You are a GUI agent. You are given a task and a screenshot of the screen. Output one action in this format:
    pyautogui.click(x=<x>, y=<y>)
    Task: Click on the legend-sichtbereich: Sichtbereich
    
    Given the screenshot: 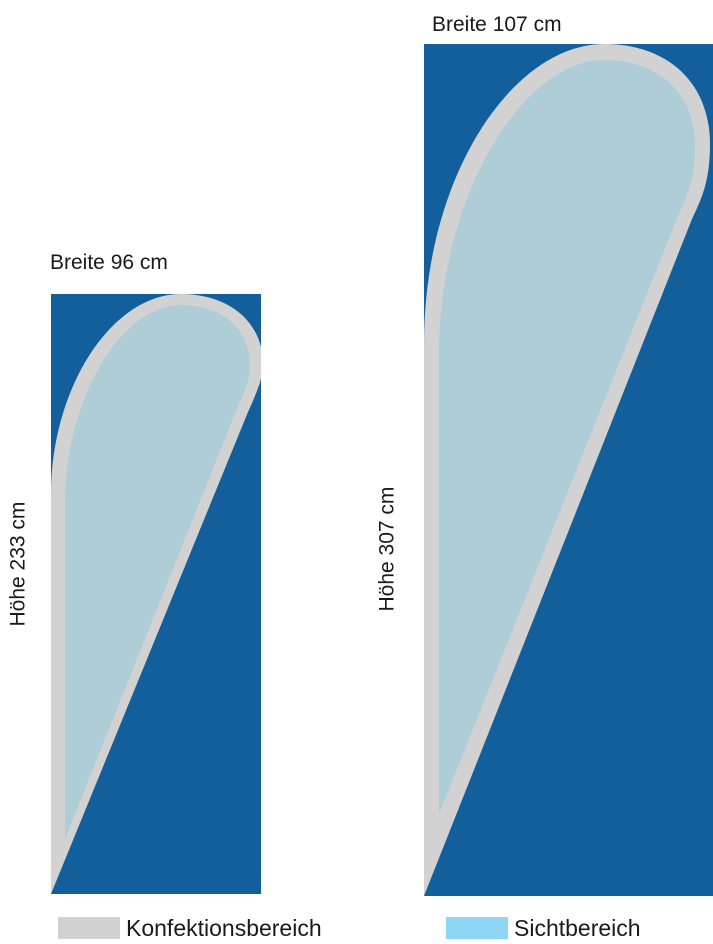 What is the action you would take?
    pyautogui.click(x=543, y=928)
    